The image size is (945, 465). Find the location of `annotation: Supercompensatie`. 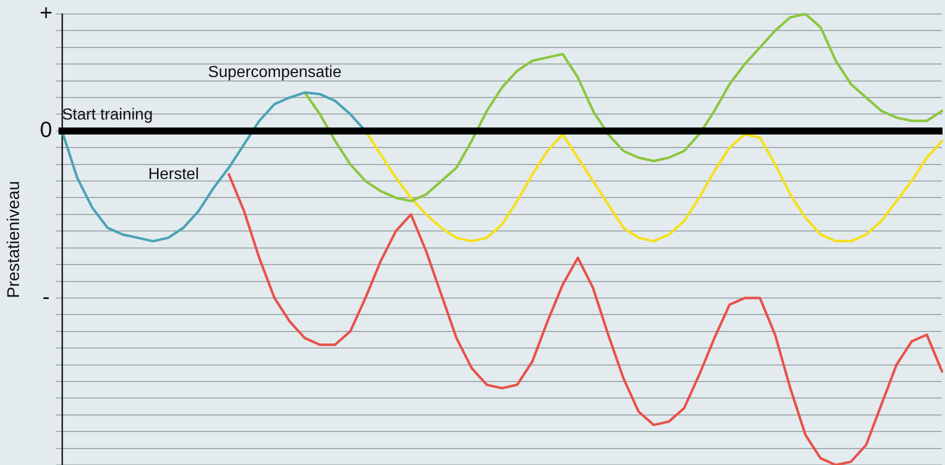

annotation: Supercompensatie is located at coordinates (275, 72).